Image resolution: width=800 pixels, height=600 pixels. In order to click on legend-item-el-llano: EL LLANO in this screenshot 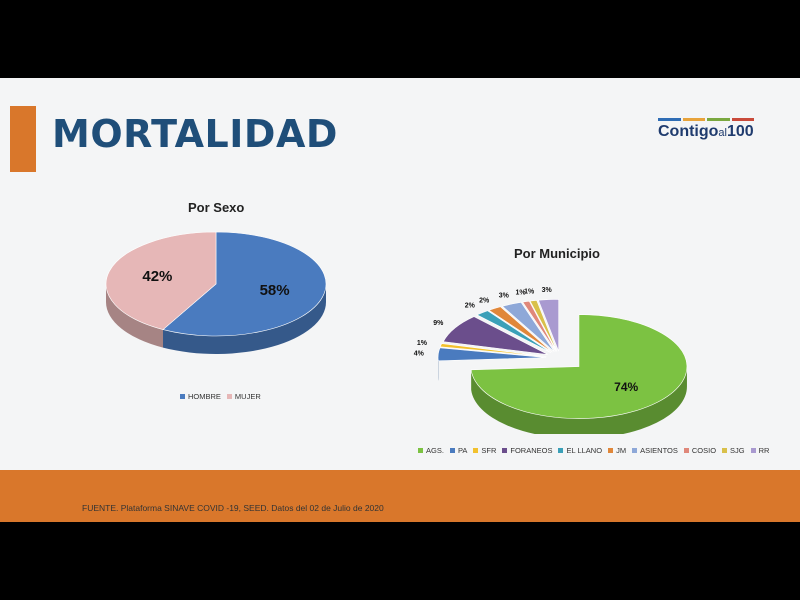, I will do `click(580, 450)`.